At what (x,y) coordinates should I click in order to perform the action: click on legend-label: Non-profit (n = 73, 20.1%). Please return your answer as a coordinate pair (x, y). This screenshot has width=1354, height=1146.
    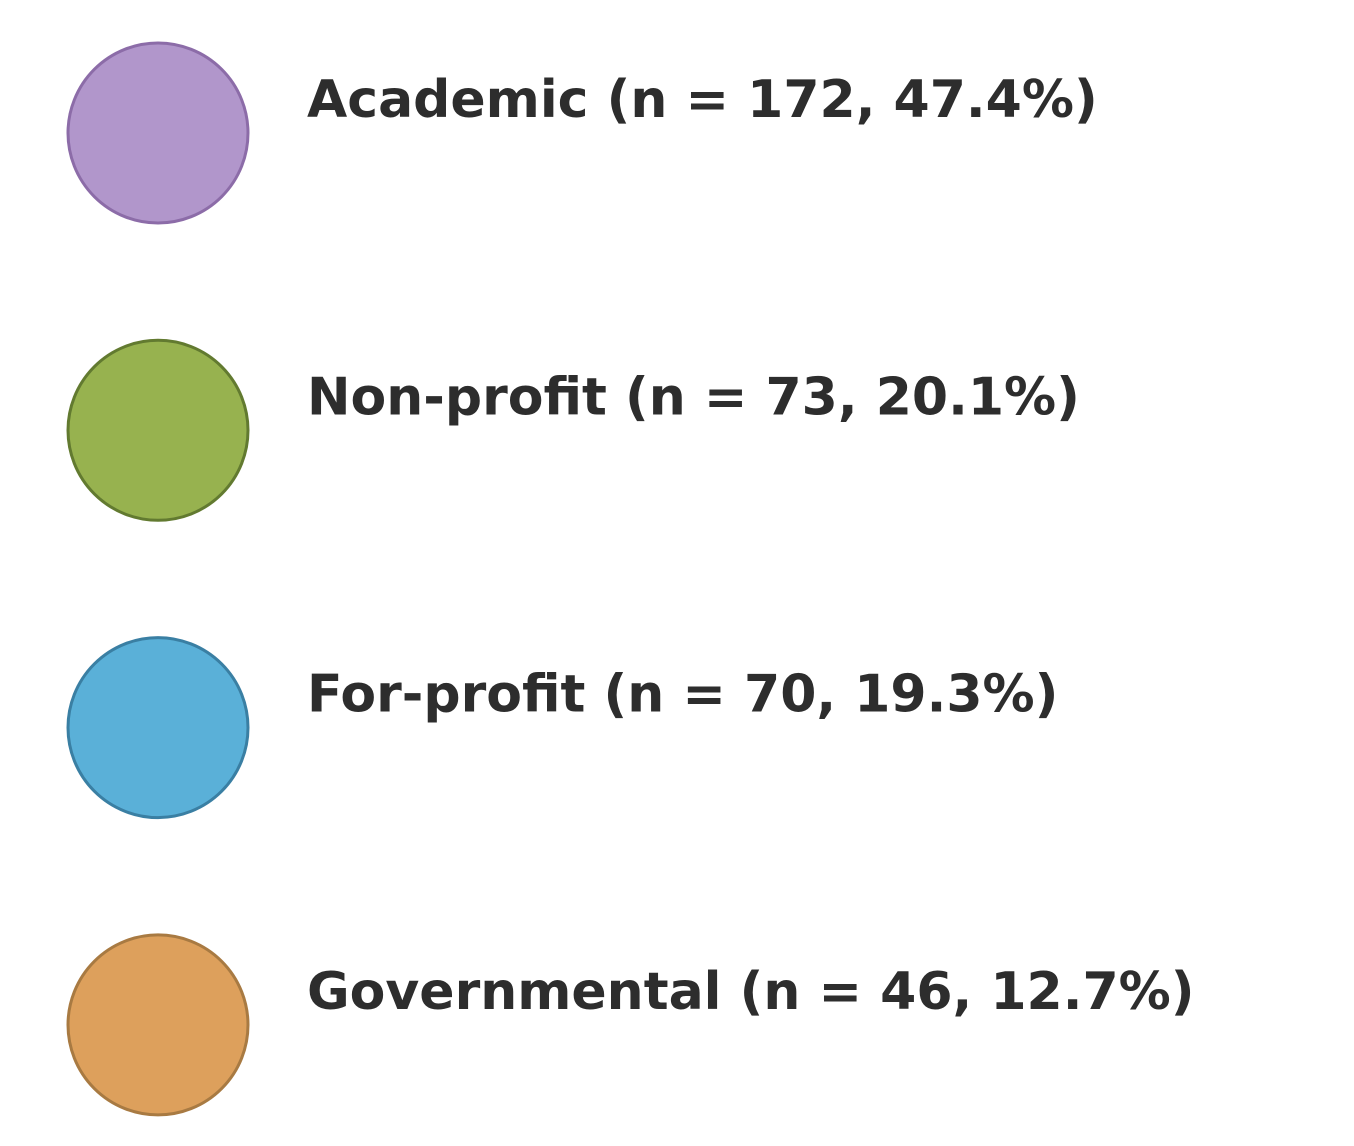
    Looking at the image, I should click on (693, 397).